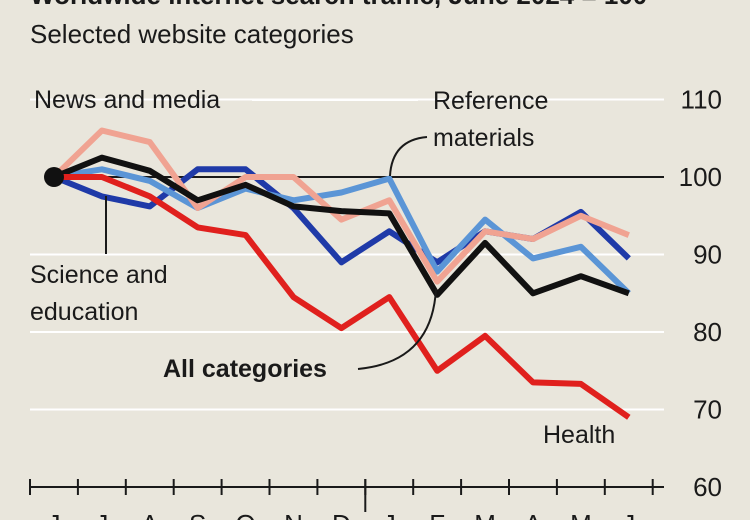 This screenshot has height=520, width=750. Describe the element at coordinates (483, 138) in the screenshot. I see `annotation-label: materials` at that location.